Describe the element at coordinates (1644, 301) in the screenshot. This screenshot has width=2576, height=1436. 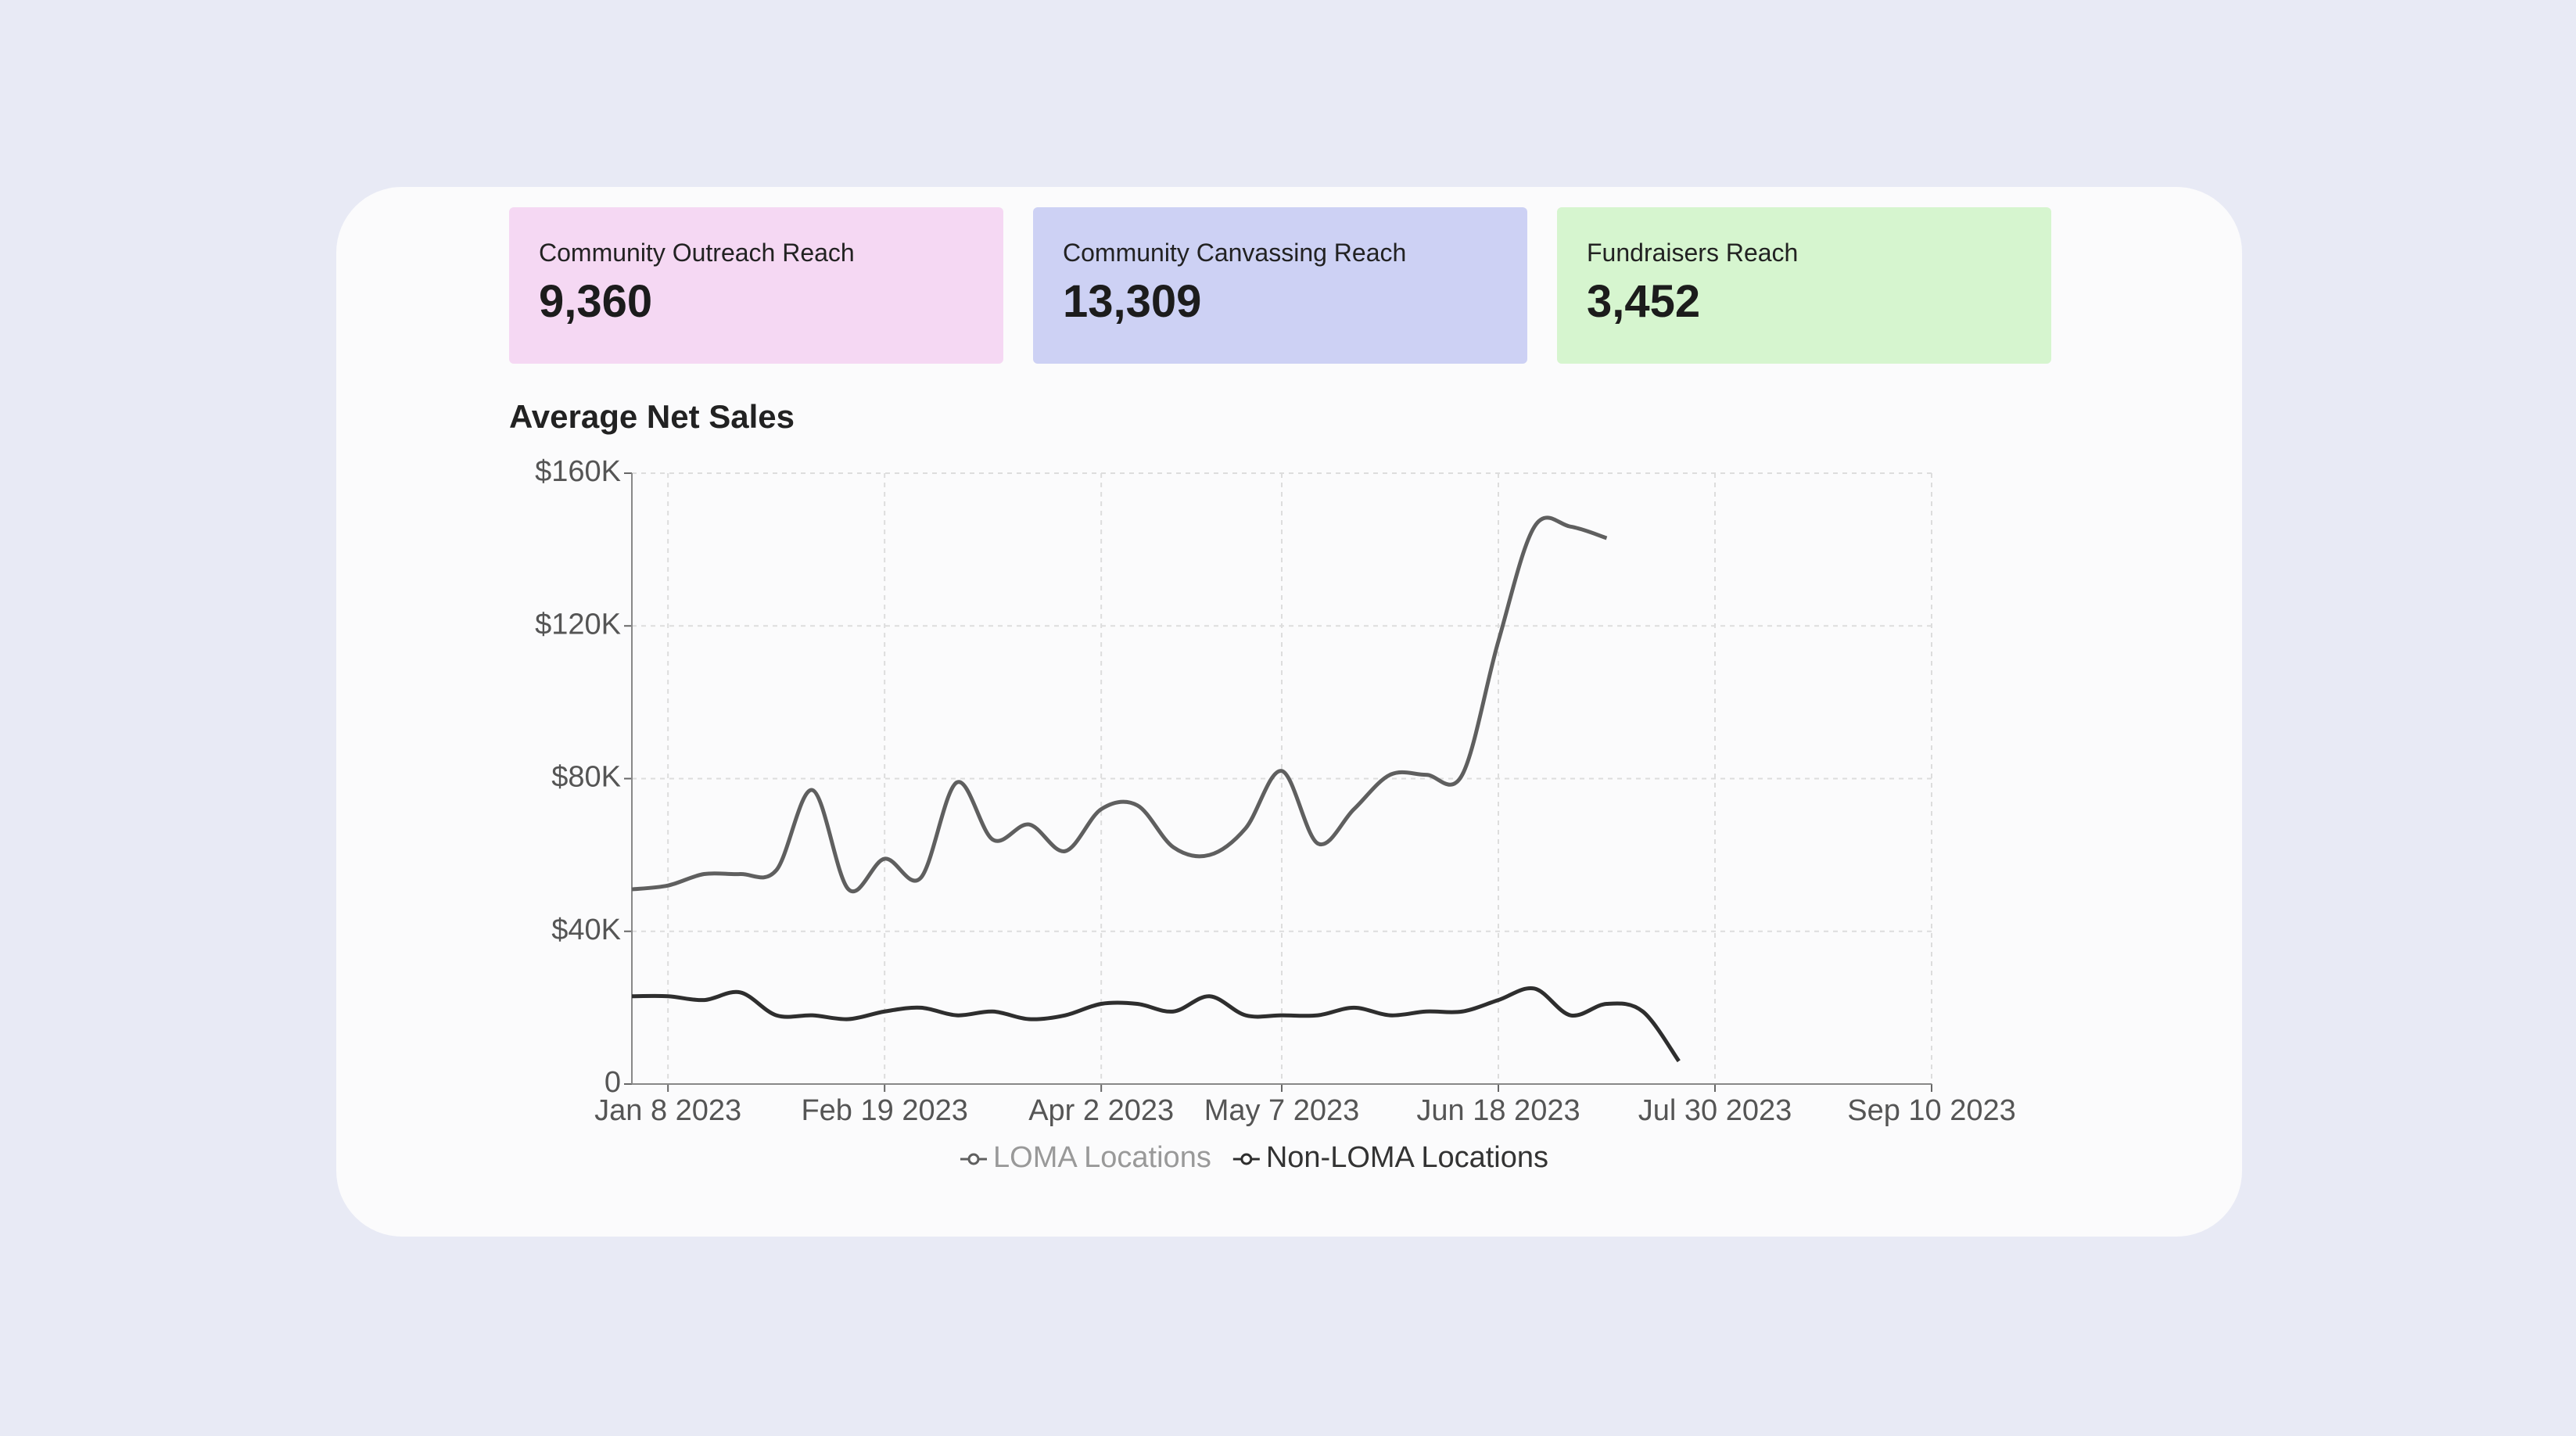
I see `kpi-value: 3,452` at that location.